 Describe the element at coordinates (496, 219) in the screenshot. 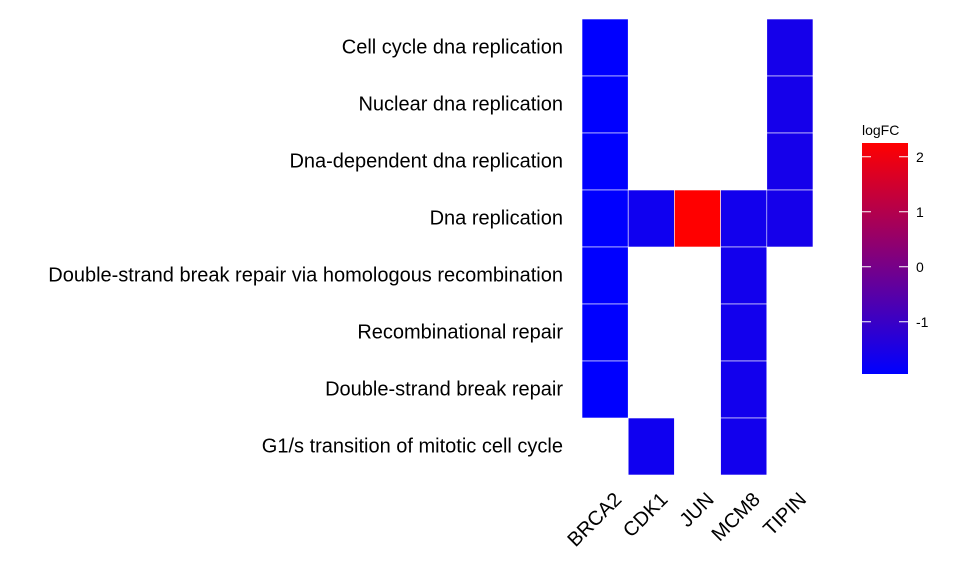

I see `row-label: Dna replication` at that location.